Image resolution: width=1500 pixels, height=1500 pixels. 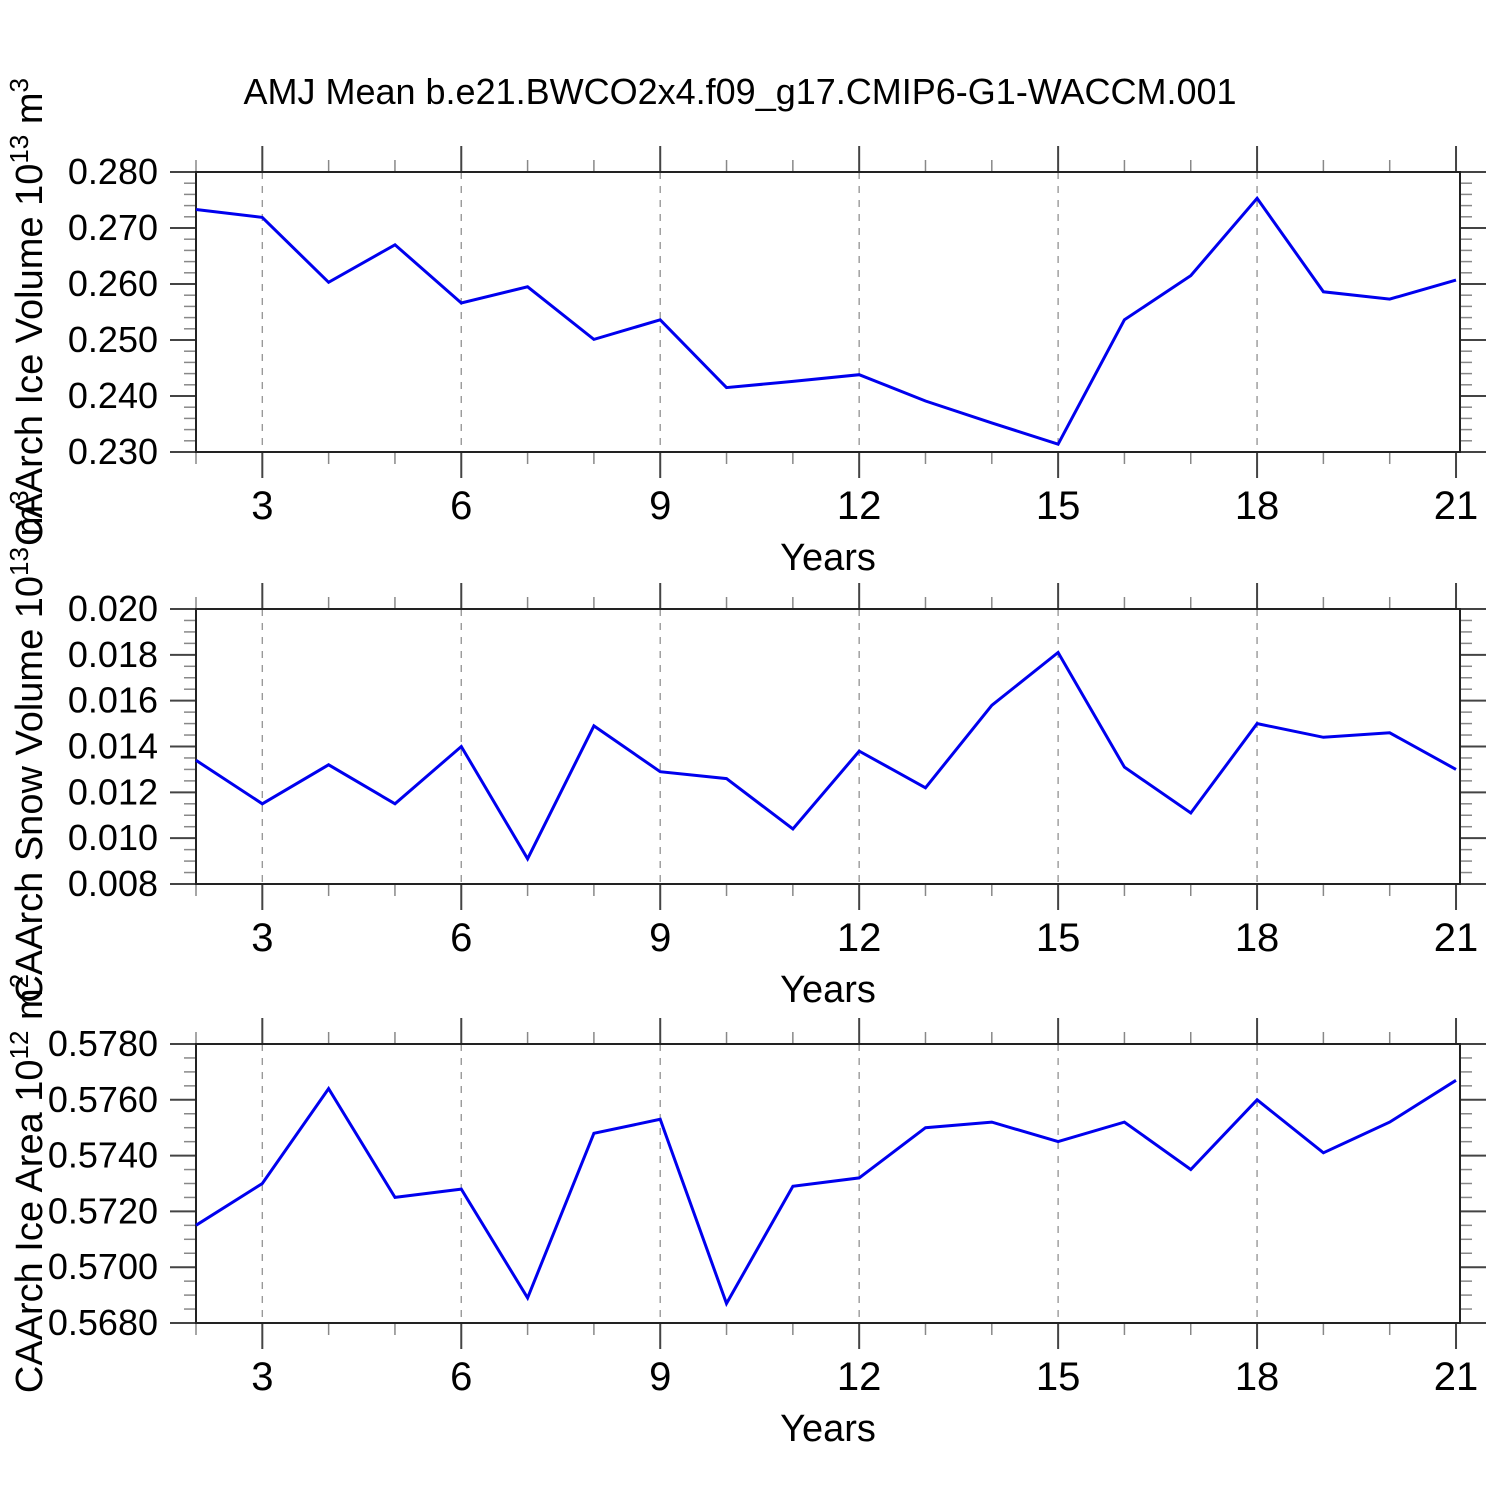 I want to click on y-tick-label: 0.280, so click(x=113, y=171).